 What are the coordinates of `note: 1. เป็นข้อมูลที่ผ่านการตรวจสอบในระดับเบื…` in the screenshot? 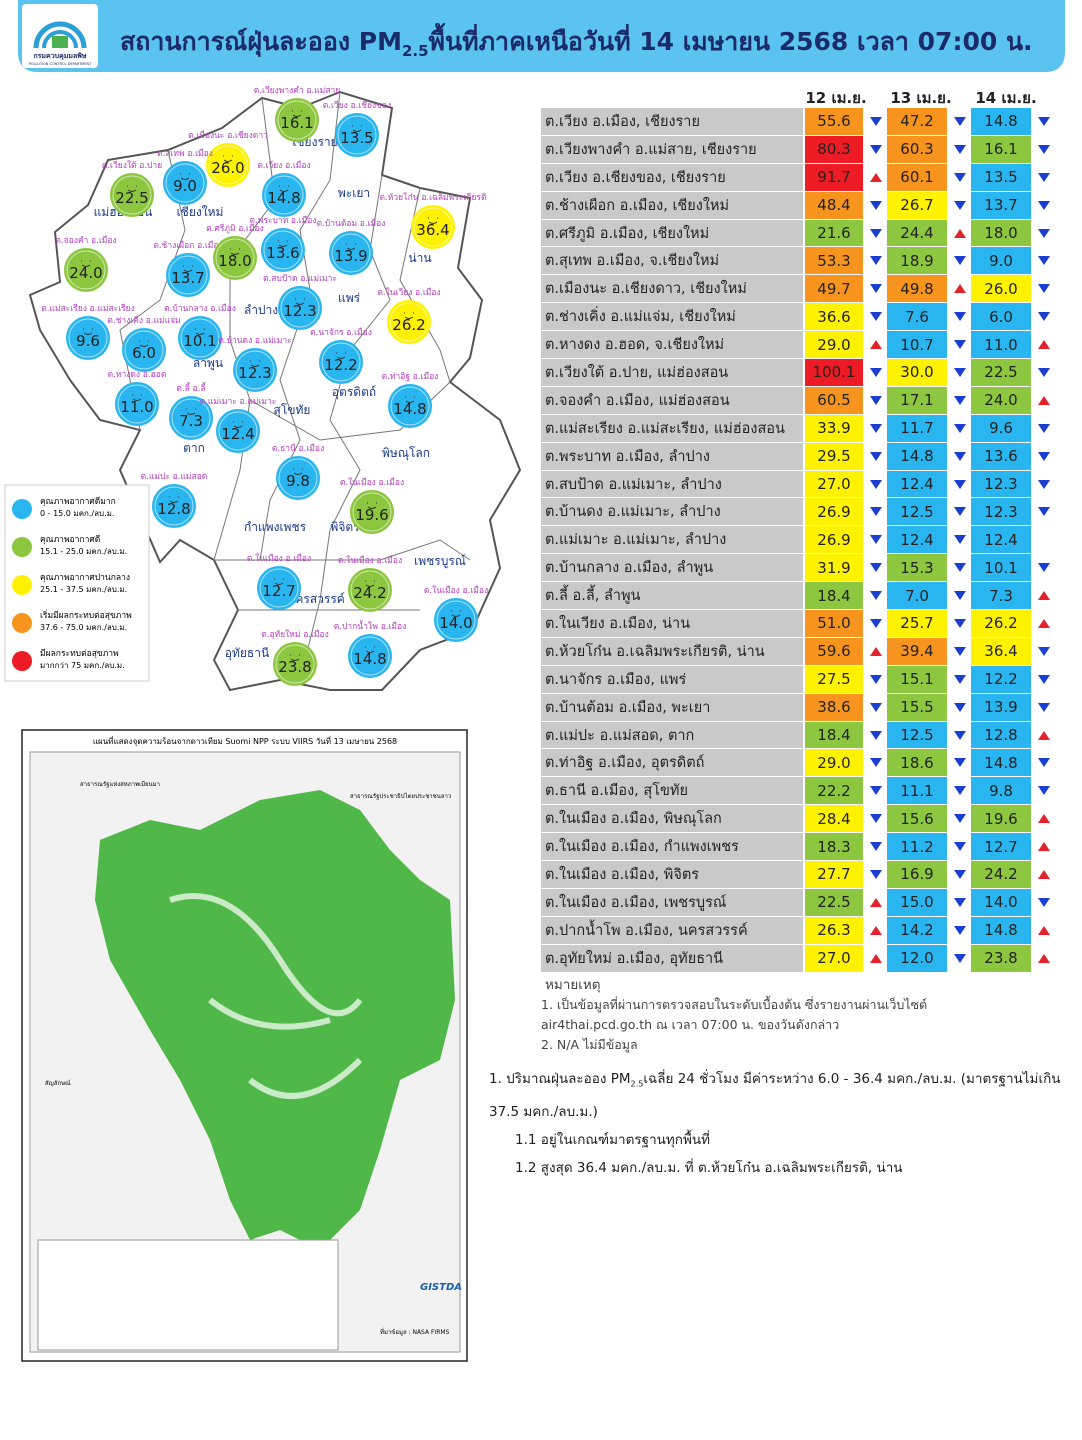 It's located at (734, 1004).